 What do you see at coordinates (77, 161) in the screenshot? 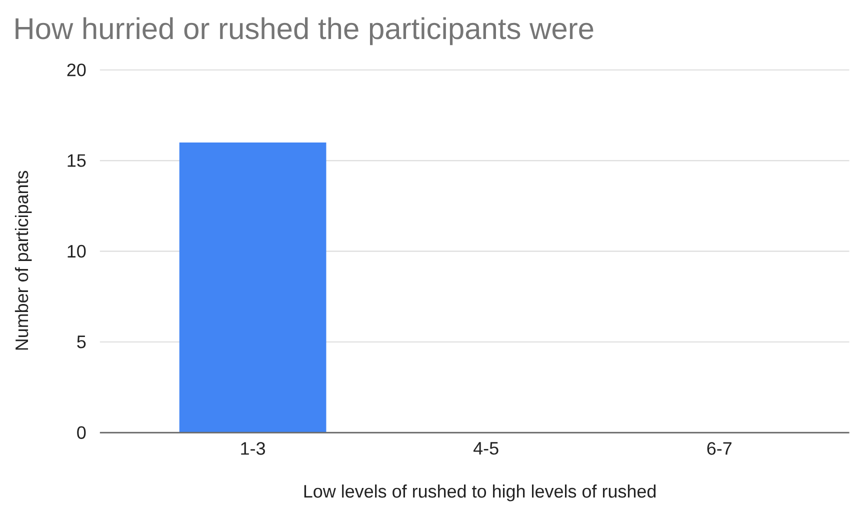
I see `y-tick-label: 15` at bounding box center [77, 161].